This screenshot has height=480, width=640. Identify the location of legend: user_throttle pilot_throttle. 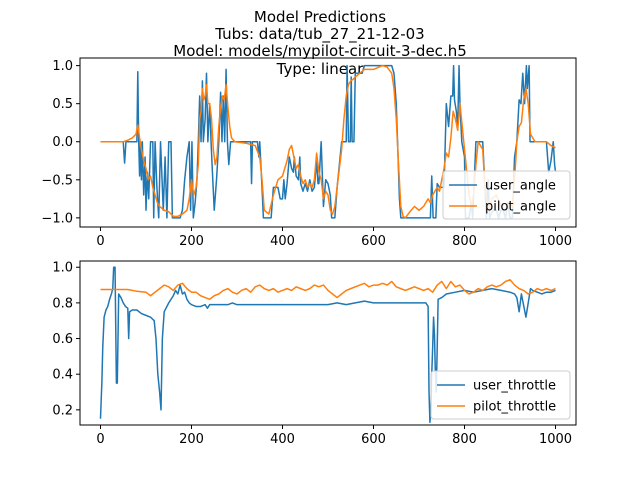
(500, 395).